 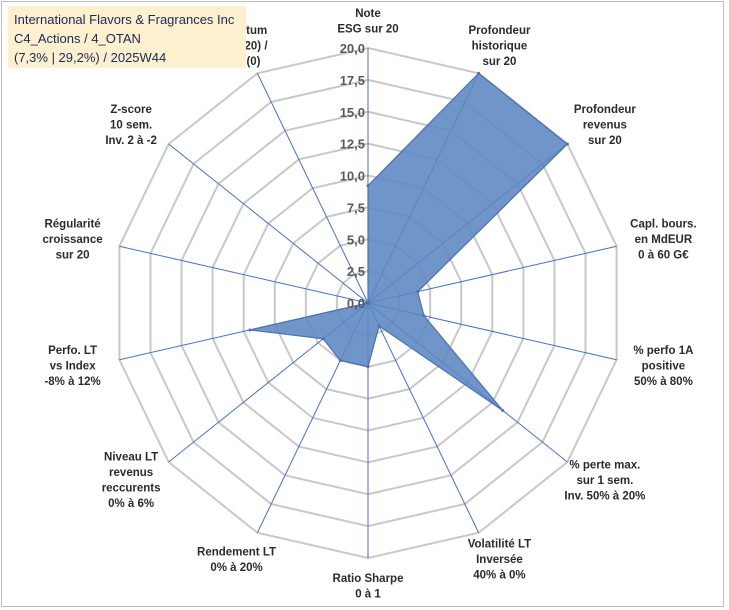 I want to click on tick-label: 15,0, so click(x=352, y=112).